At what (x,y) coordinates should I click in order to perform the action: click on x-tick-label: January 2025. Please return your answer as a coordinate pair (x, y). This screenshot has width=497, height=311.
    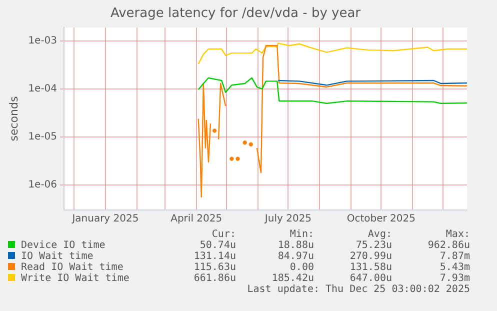
    Looking at the image, I should click on (105, 219).